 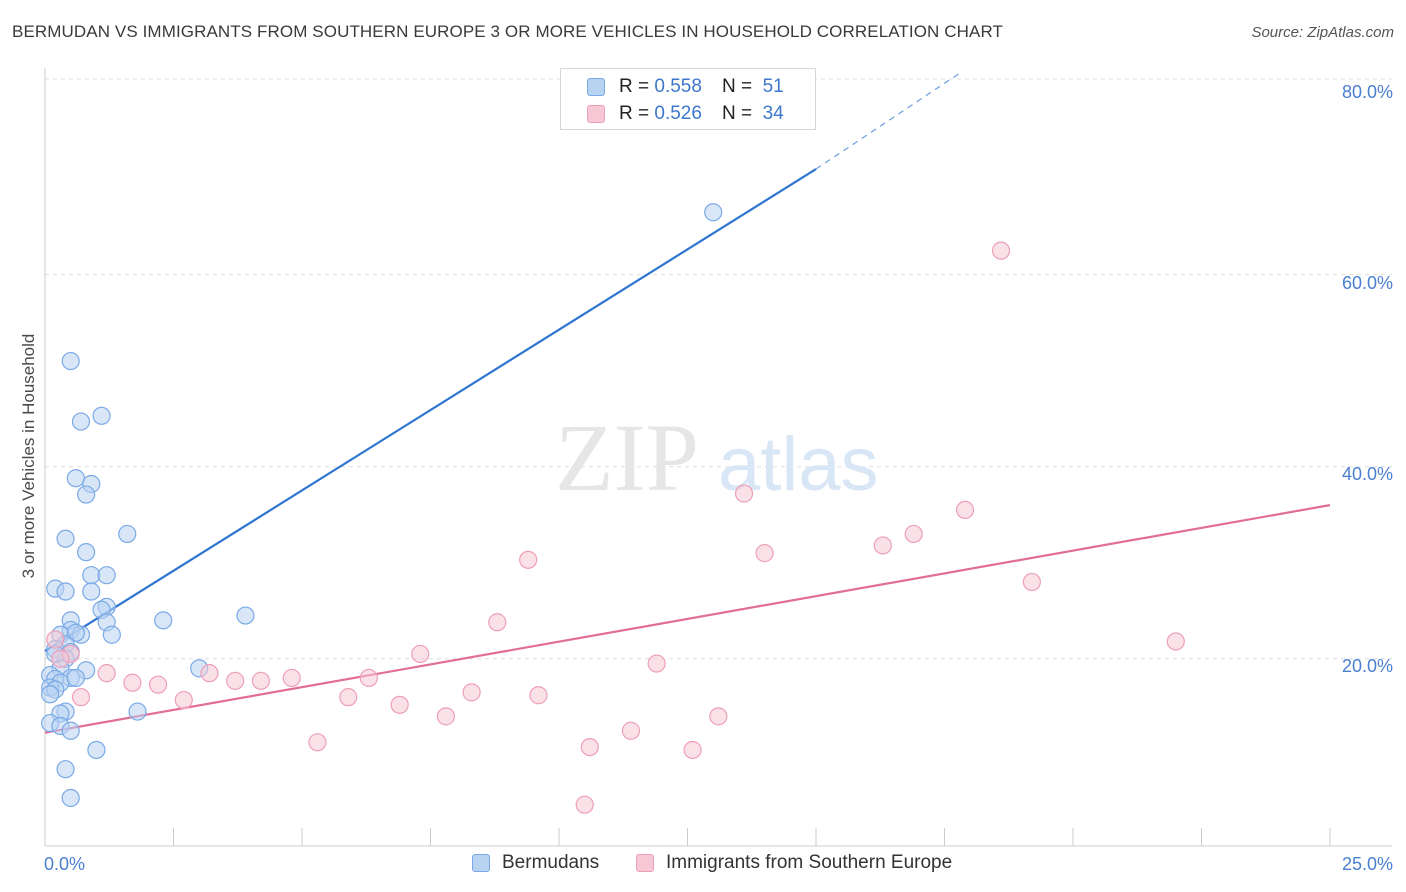 I want to click on legend-n-value: 34, so click(x=773, y=113).